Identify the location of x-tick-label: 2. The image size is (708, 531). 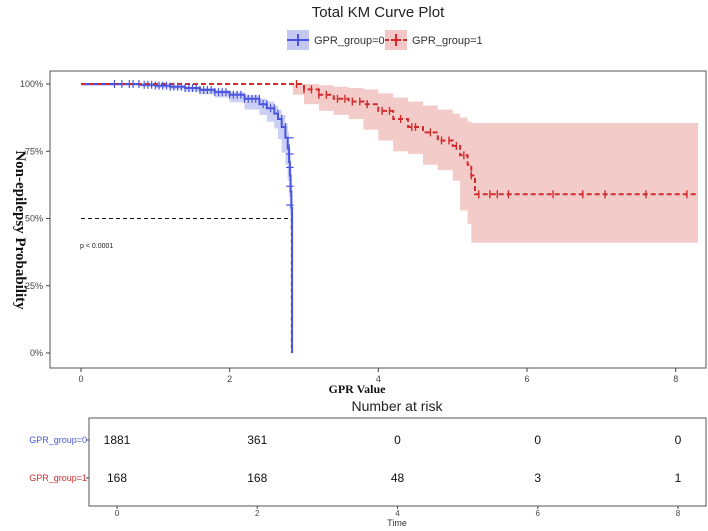
(229, 379).